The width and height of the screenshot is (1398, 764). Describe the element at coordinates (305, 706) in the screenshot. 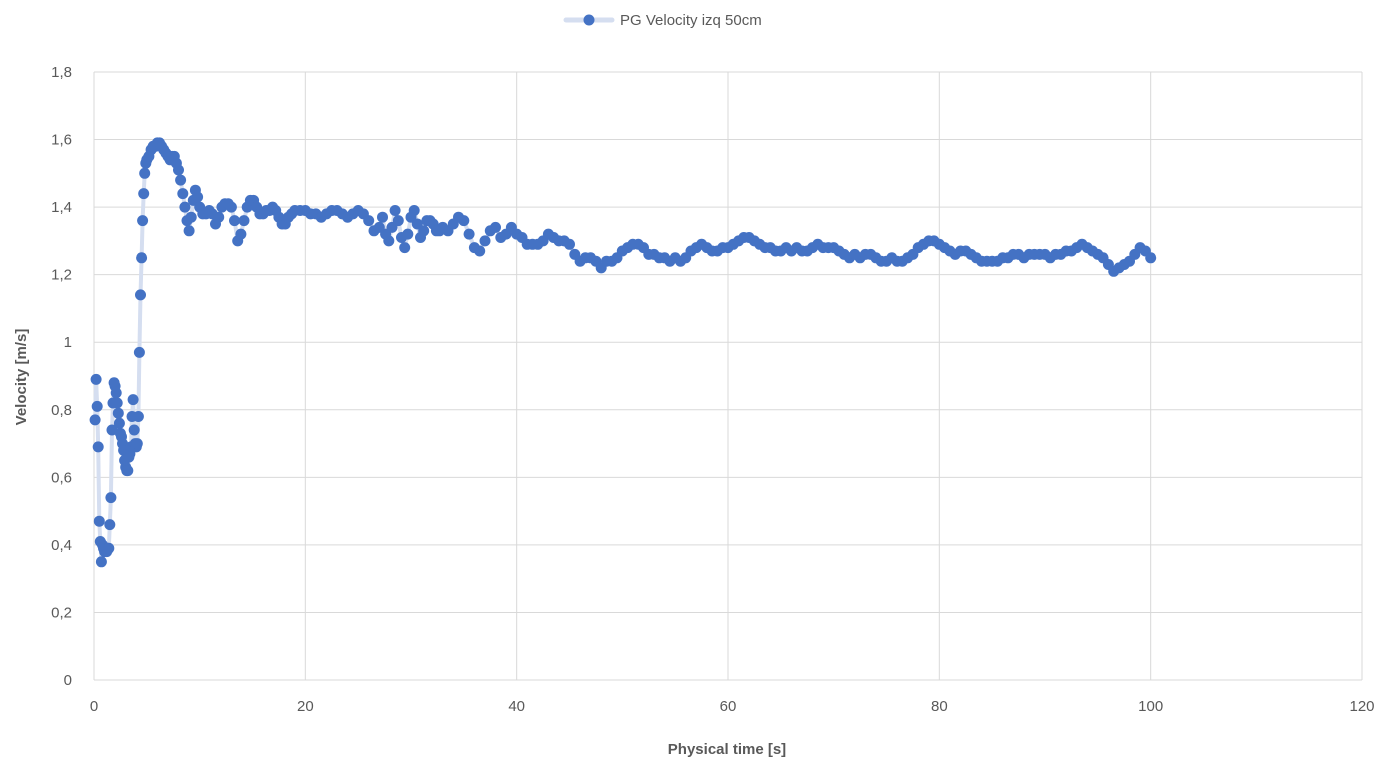

I see `x-tick-label: 20` at that location.